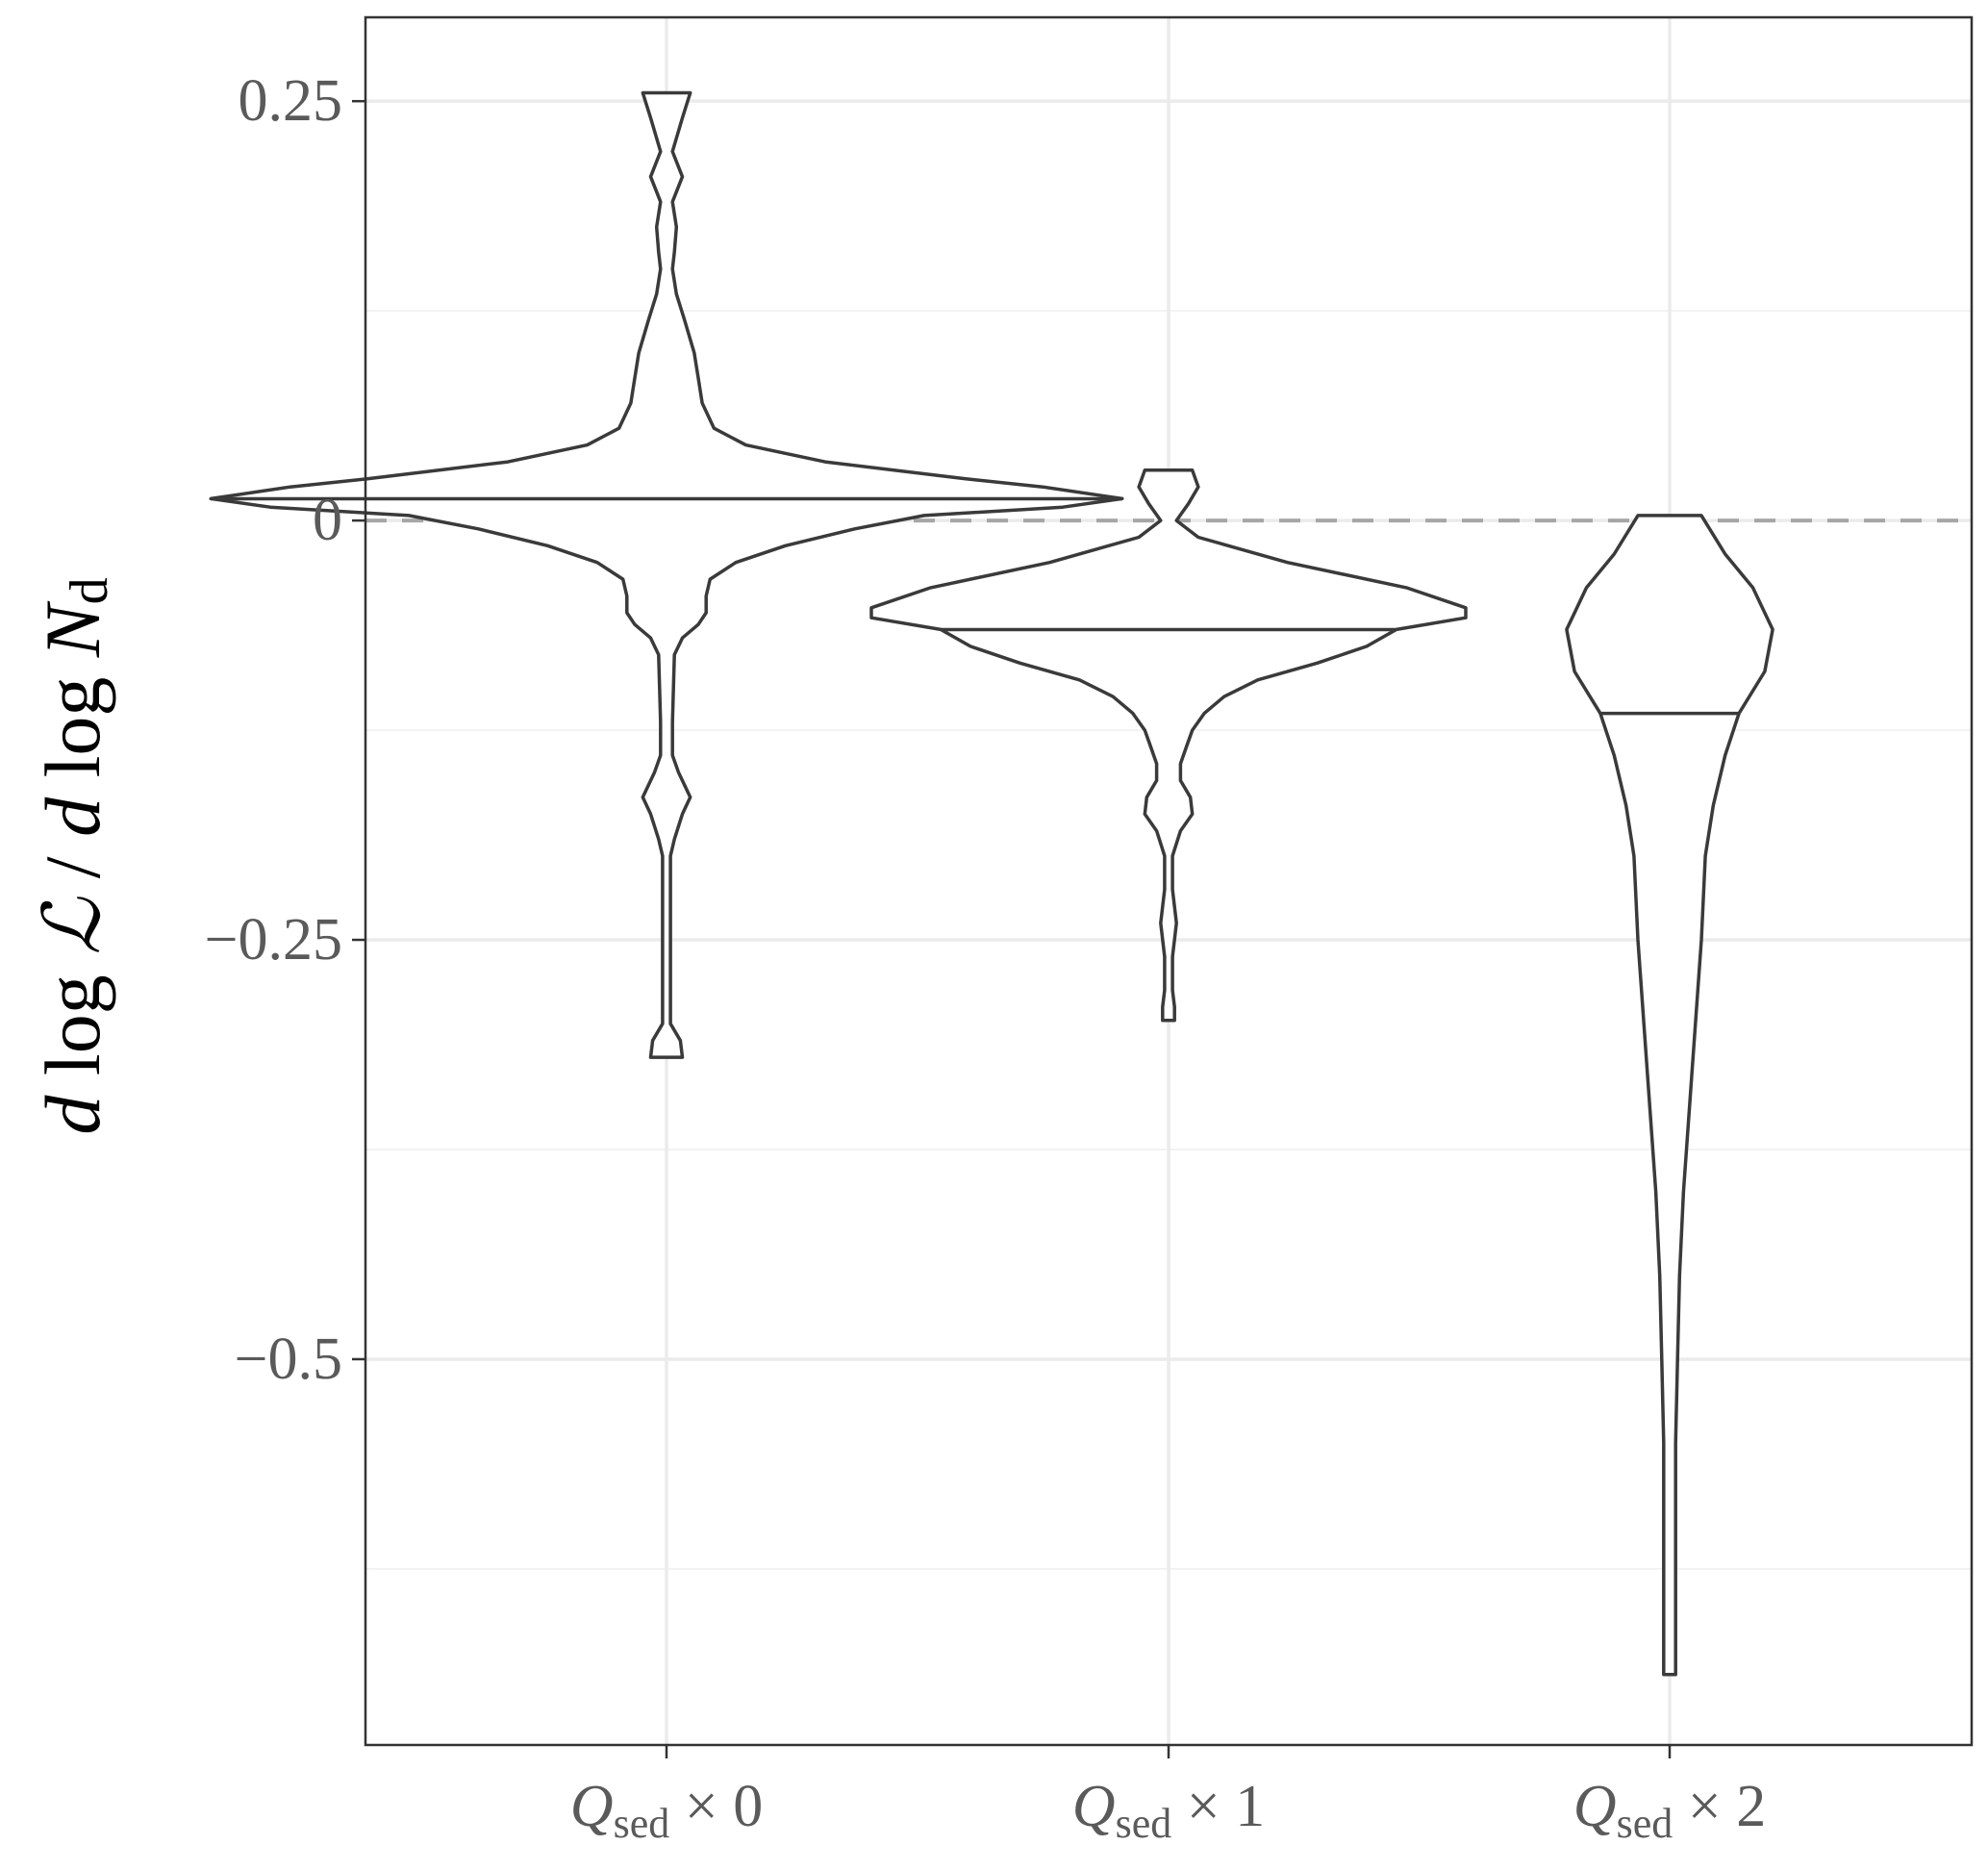 The width and height of the screenshot is (1988, 1871). I want to click on x-label-multiplier: × 0, so click(716, 1806).